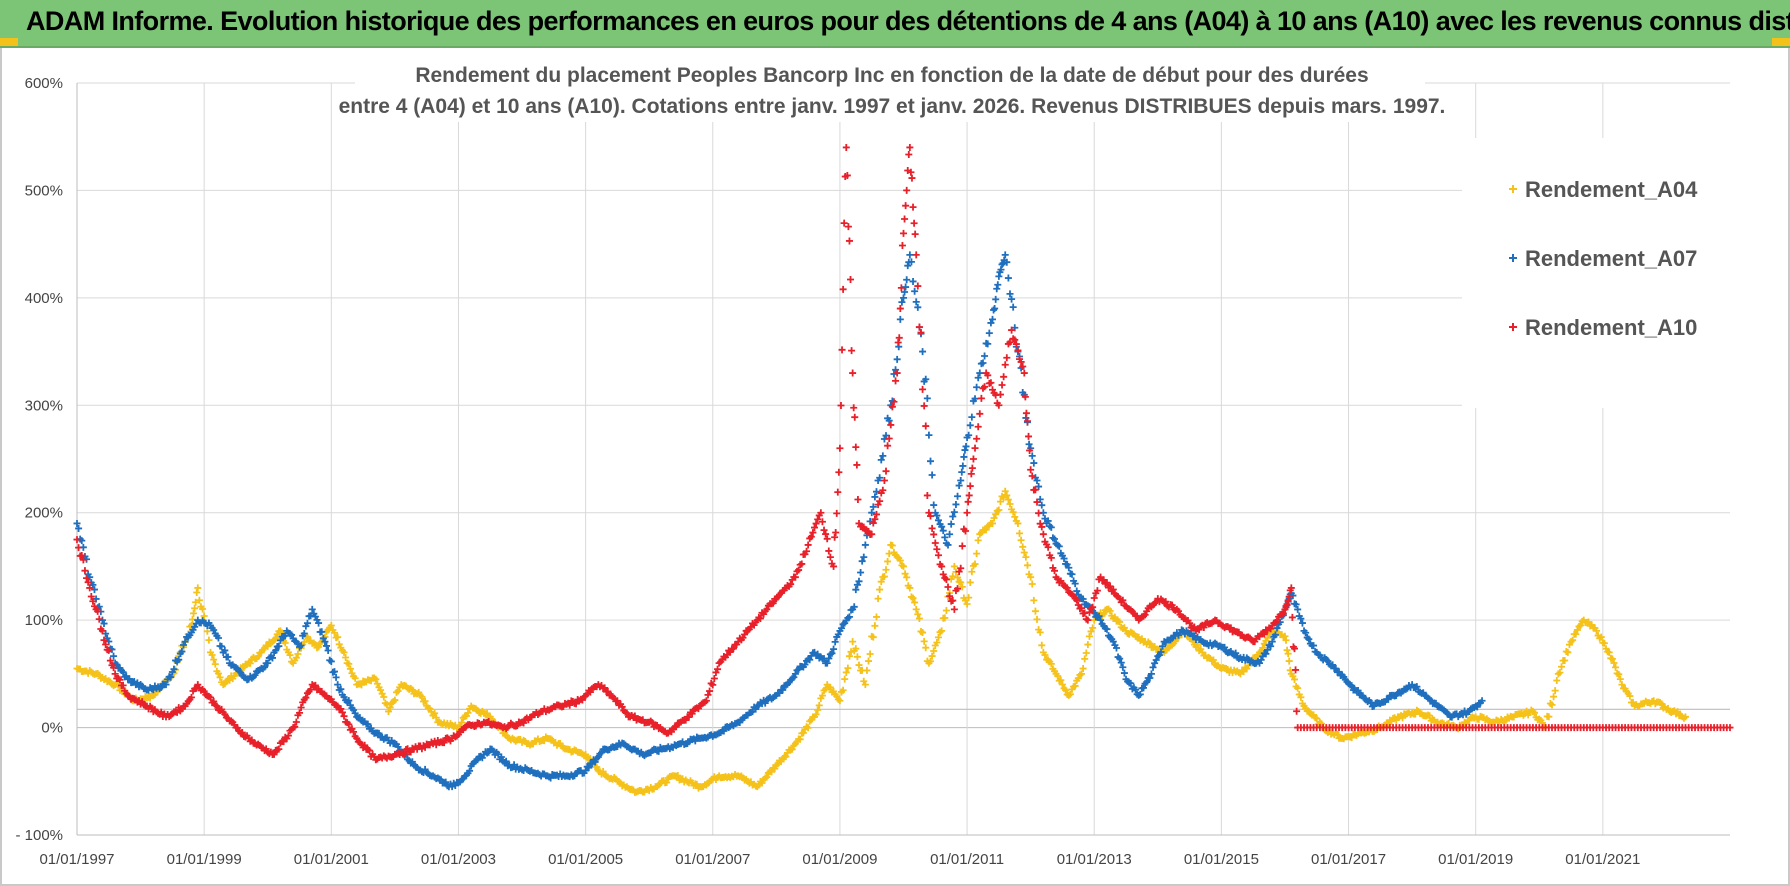  Describe the element at coordinates (1596, 273) in the screenshot. I see `legend-box` at that location.